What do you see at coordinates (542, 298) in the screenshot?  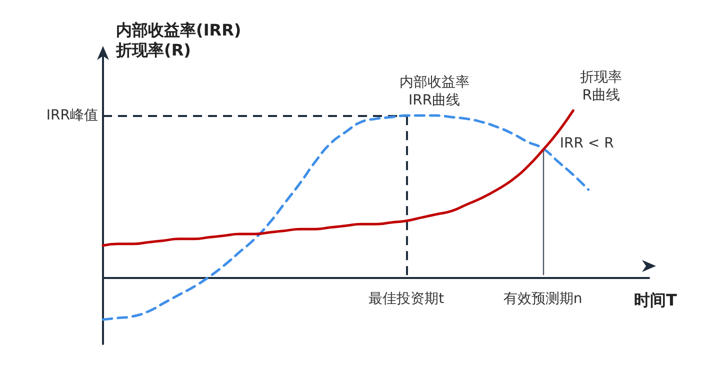 I see `x-tick-label: 有效预测期n` at bounding box center [542, 298].